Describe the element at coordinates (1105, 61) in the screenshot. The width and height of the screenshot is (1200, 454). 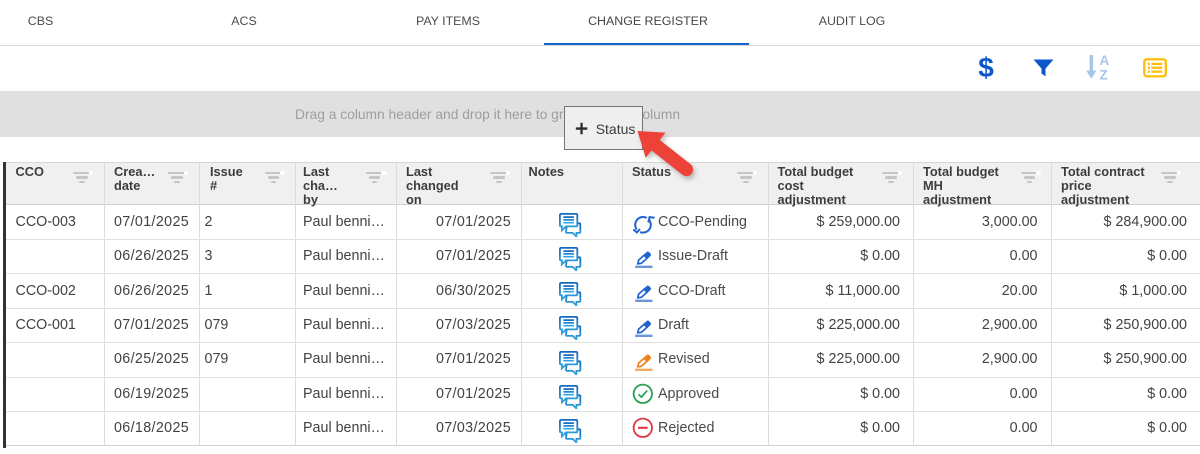
I see `svg-text: A` at that location.